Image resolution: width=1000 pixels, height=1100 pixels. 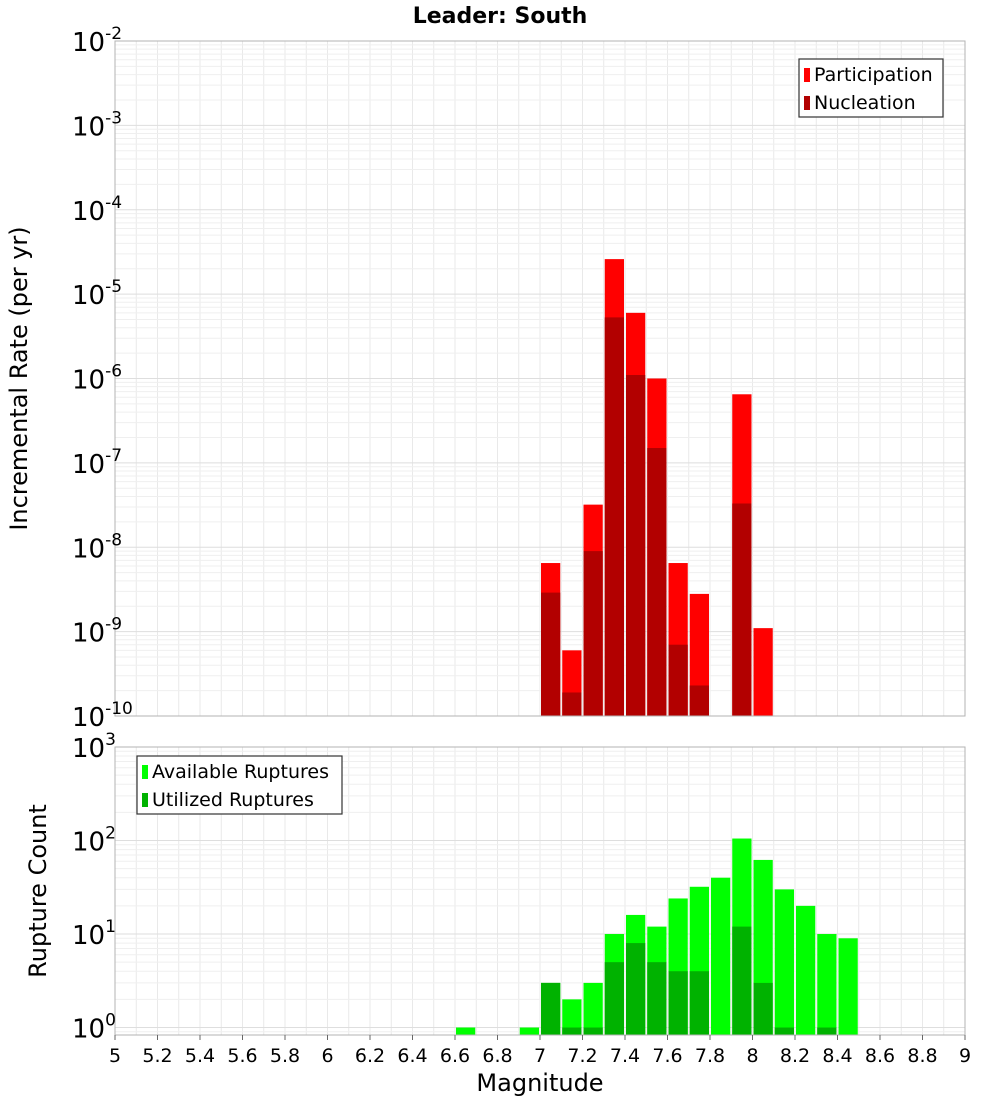 I want to click on bottom-legend-label: Available Ruptures, so click(x=240, y=772).